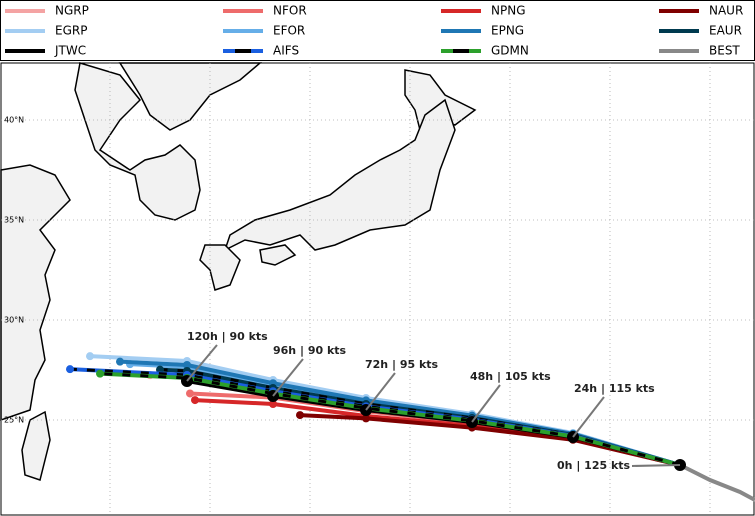 This screenshot has width=755, height=516. I want to click on best-track, so click(717, 482).